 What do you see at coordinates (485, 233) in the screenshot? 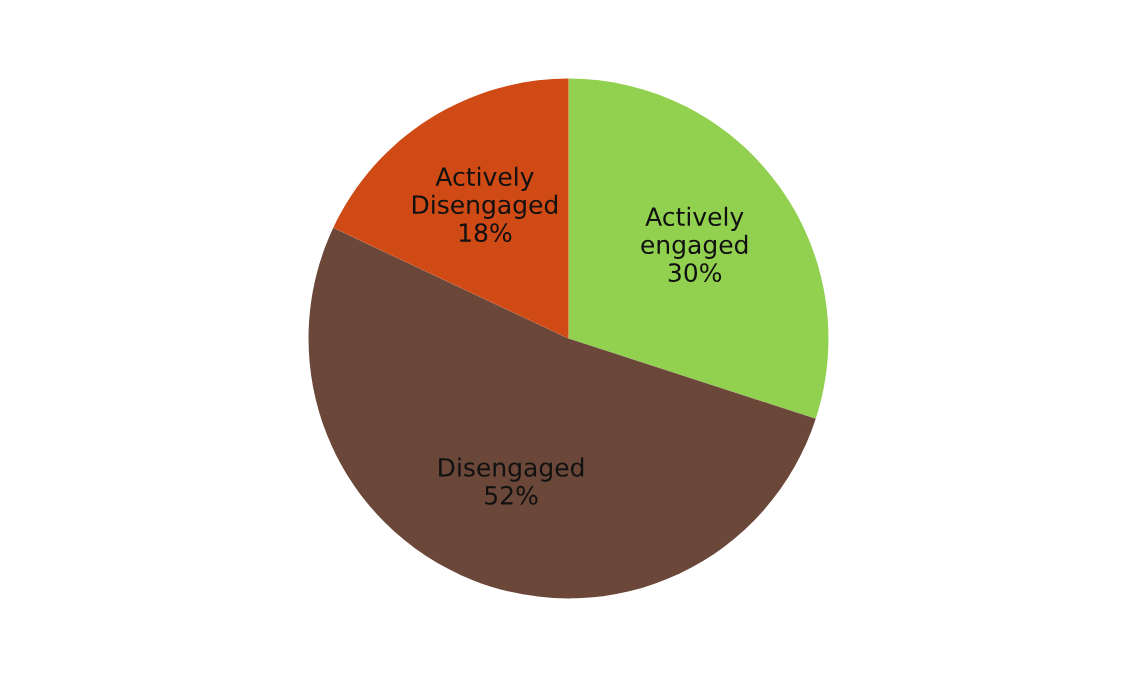
I see `data-label: 18%` at bounding box center [485, 233].